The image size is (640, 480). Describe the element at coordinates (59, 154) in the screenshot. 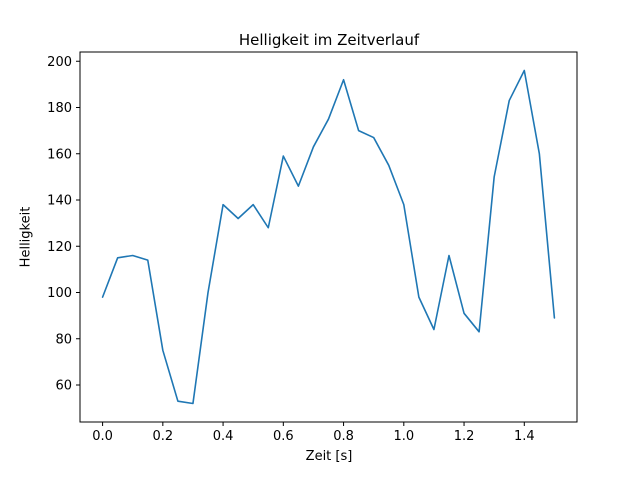

I see `y-tick-label: 160` at that location.